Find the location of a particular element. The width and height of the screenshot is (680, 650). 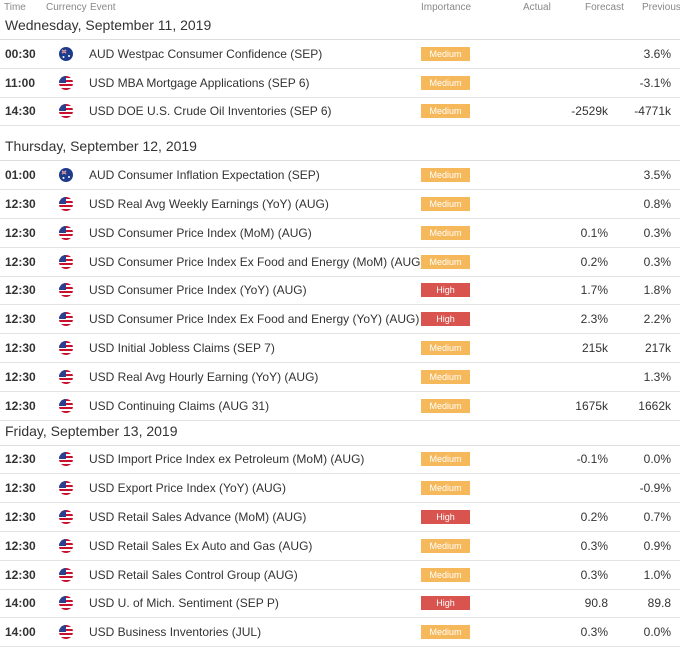

event-name: USD Retail Sales Advance (MoM) (AUG) is located at coordinates (198, 517).